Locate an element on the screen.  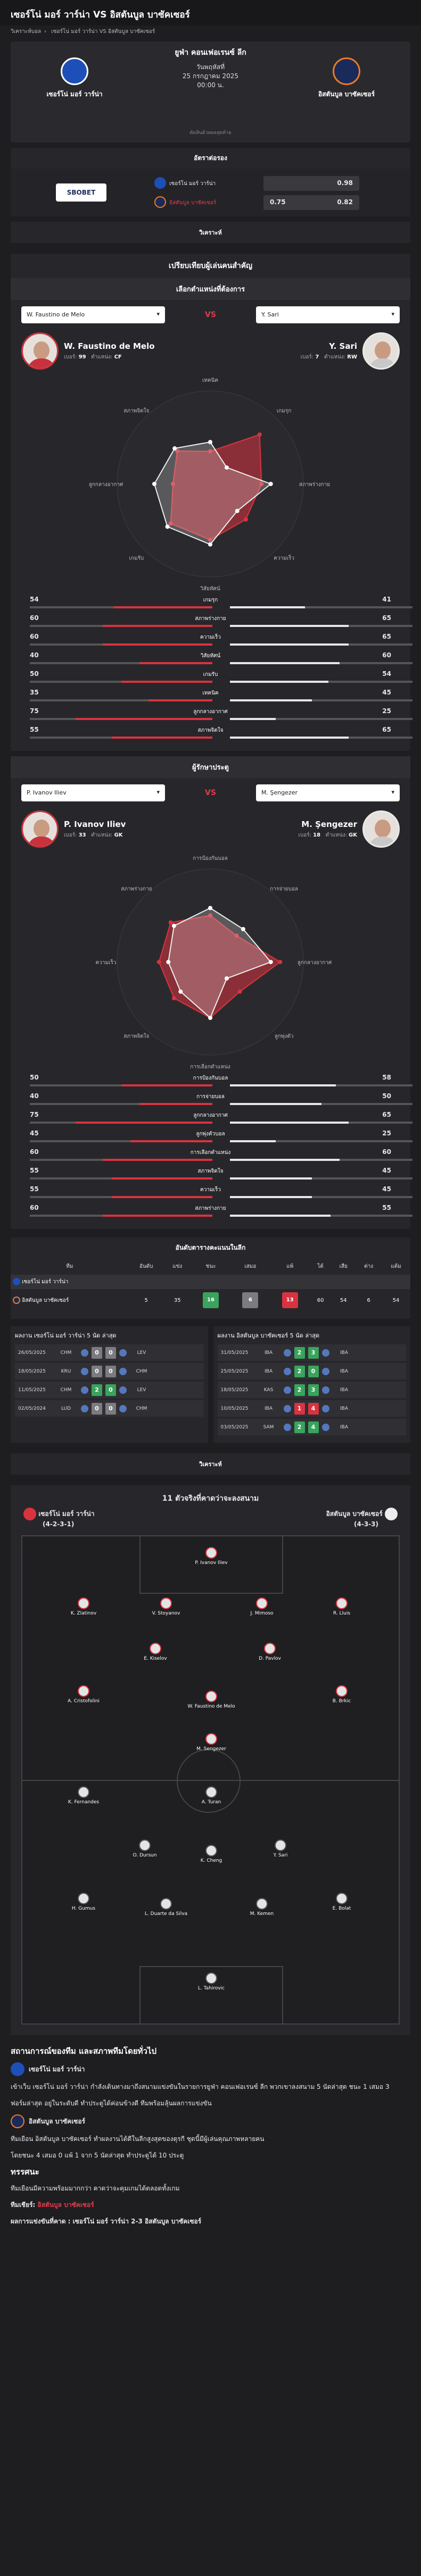
lineup-player: O. Dursun is located at coordinates (144, 1848).